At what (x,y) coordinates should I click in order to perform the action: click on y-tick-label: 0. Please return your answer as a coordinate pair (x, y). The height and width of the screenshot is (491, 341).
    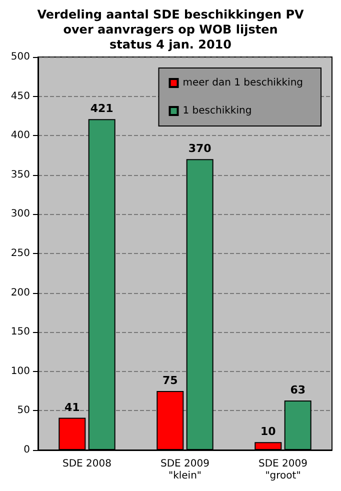
    Looking at the image, I should click on (27, 450).